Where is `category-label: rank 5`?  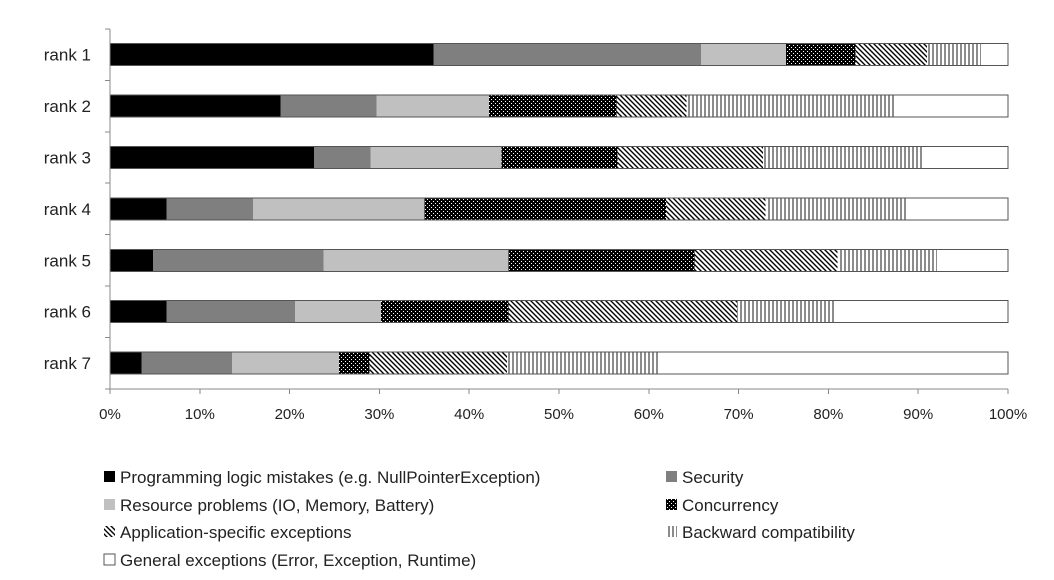 category-label: rank 5 is located at coordinates (67, 260).